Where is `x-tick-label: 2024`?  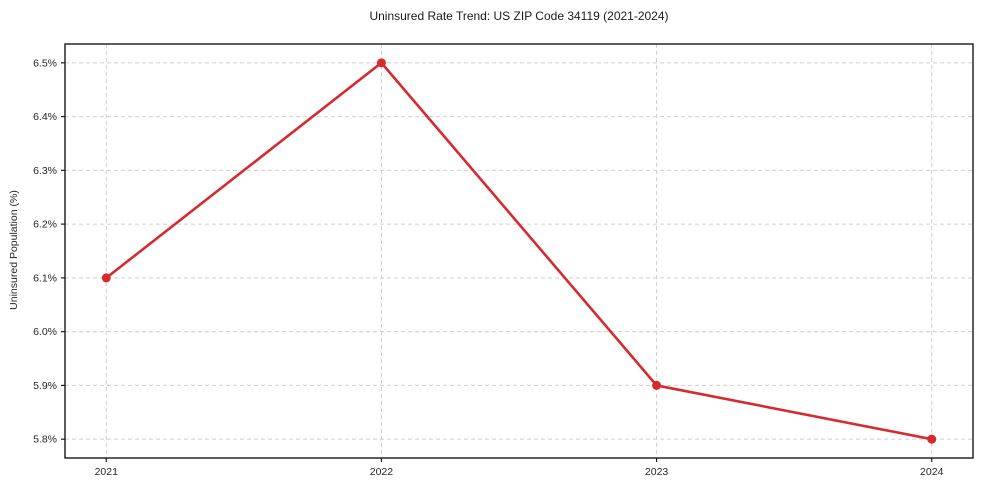
x-tick-label: 2024 is located at coordinates (932, 472).